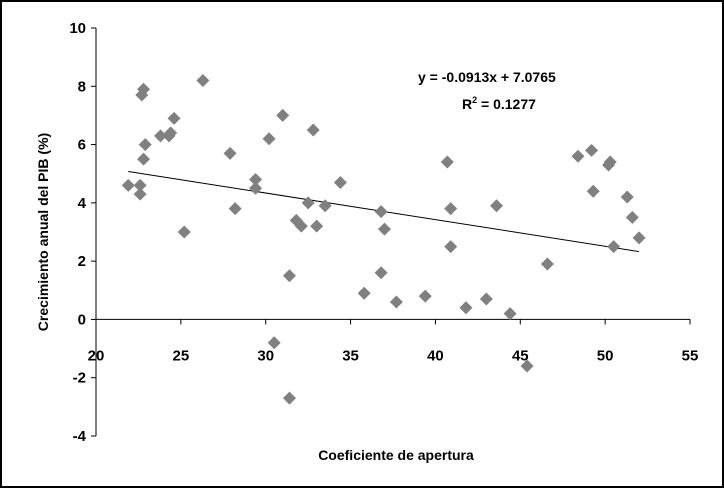  I want to click on x-tick-label: 35, so click(350, 355).